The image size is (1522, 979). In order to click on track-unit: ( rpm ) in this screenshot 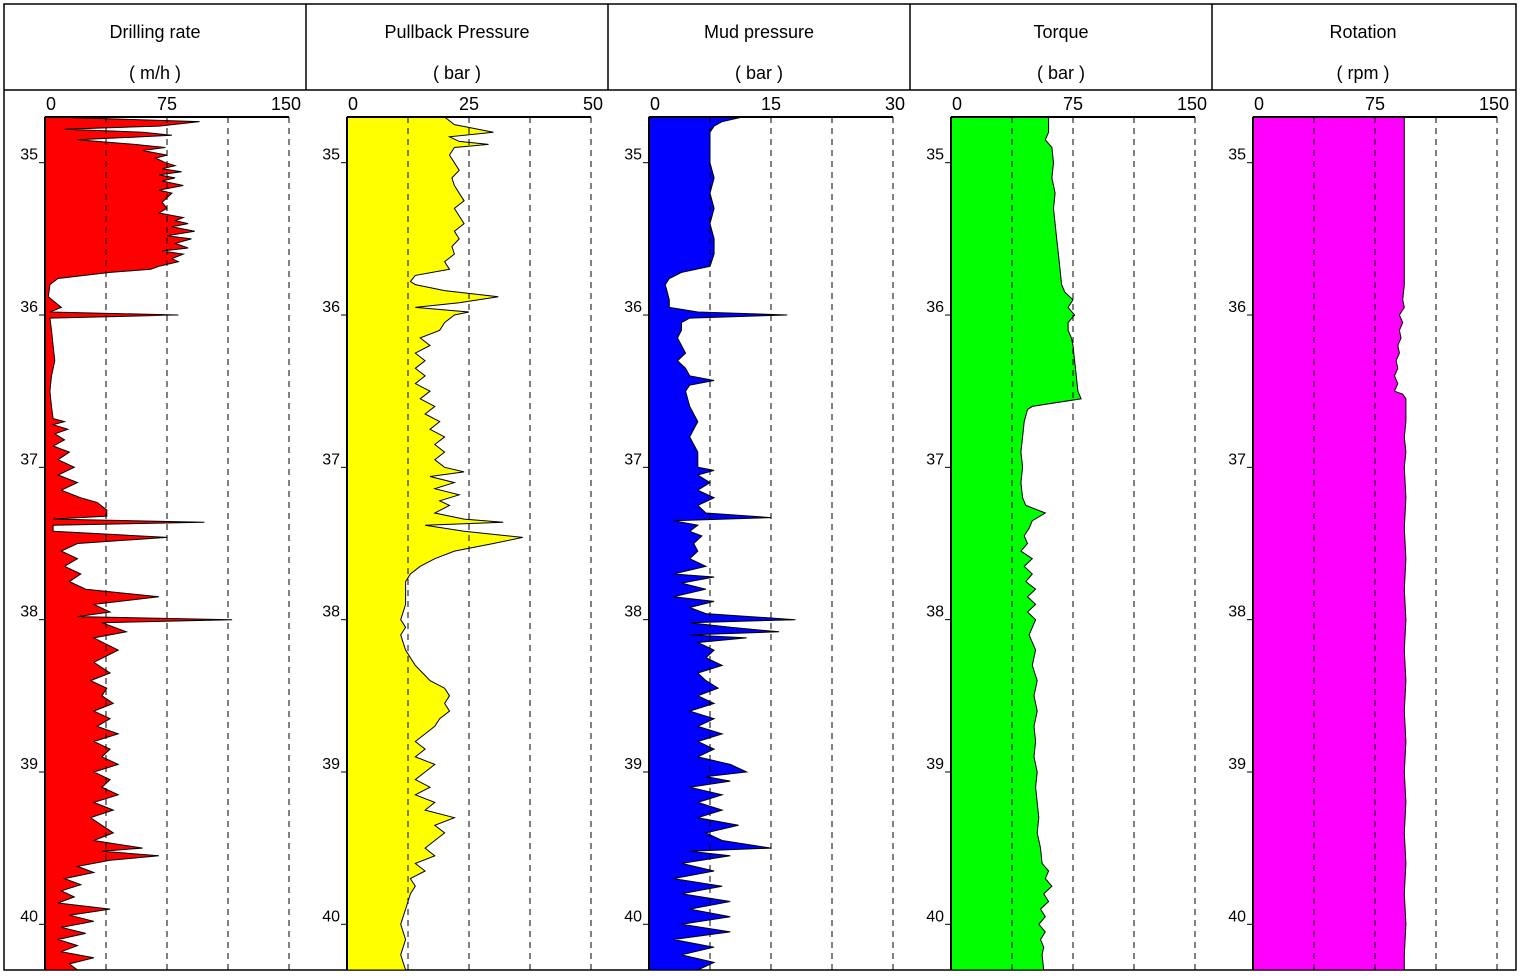, I will do `click(1363, 73)`.